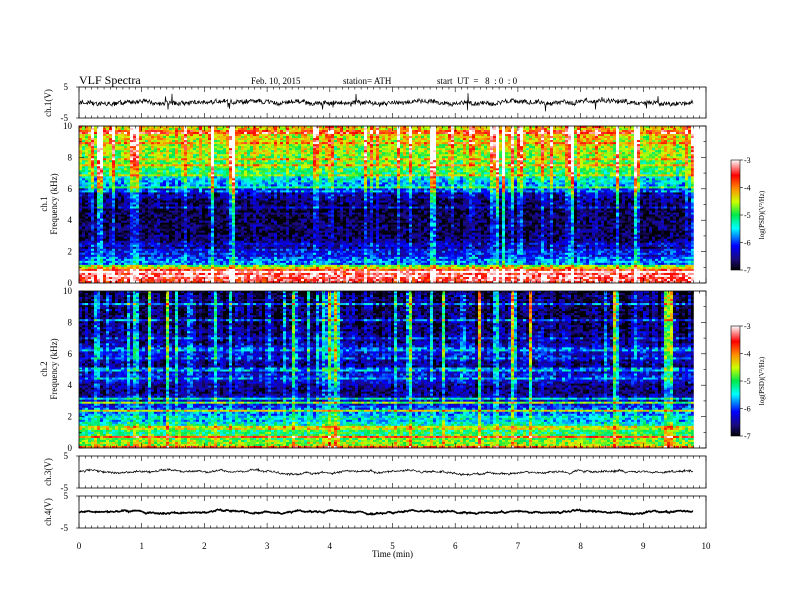 The height and width of the screenshot is (612, 792). What do you see at coordinates (330, 546) in the screenshot?
I see `xtick-4: 4` at bounding box center [330, 546].